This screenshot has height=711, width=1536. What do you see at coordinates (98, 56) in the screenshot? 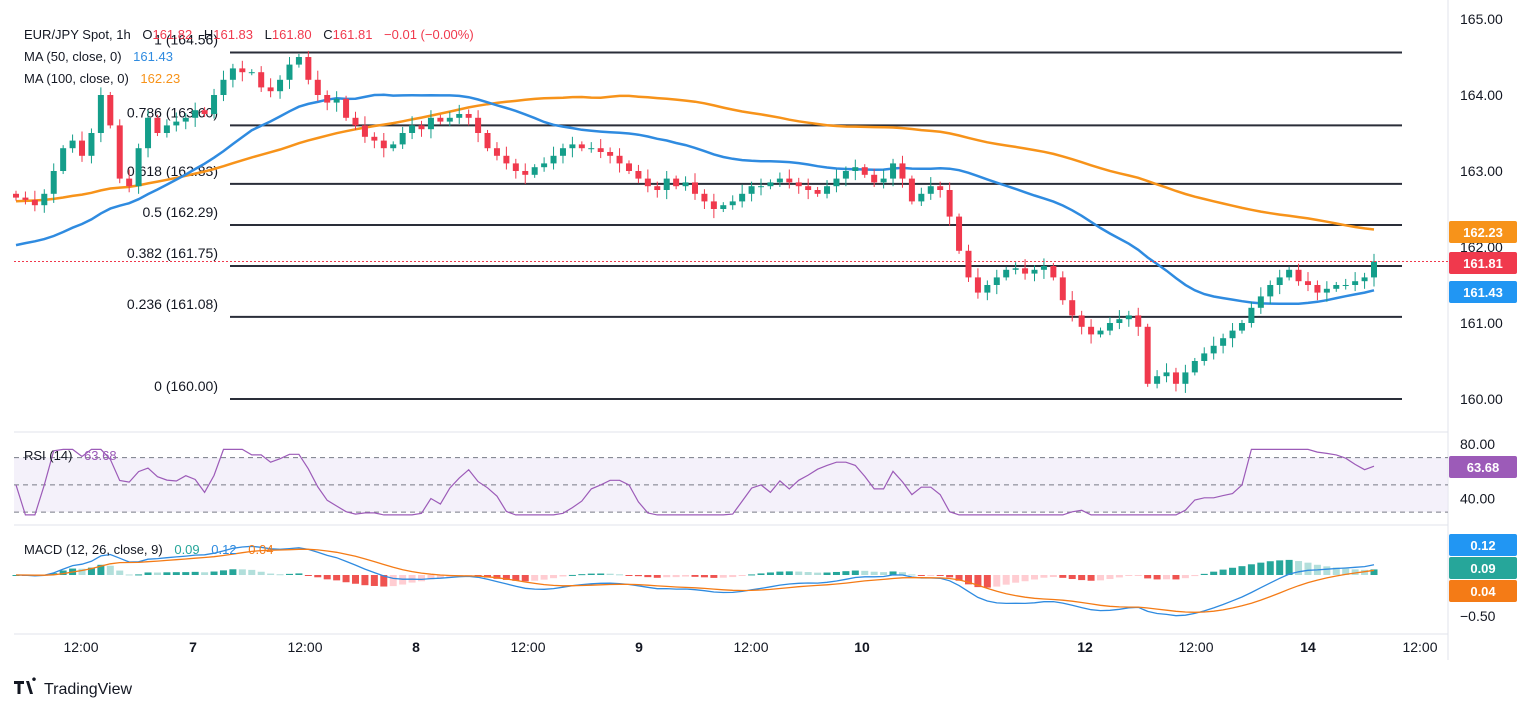
I see `ma50-legend: MA (50, close, 0) 161.43` at bounding box center [98, 56].